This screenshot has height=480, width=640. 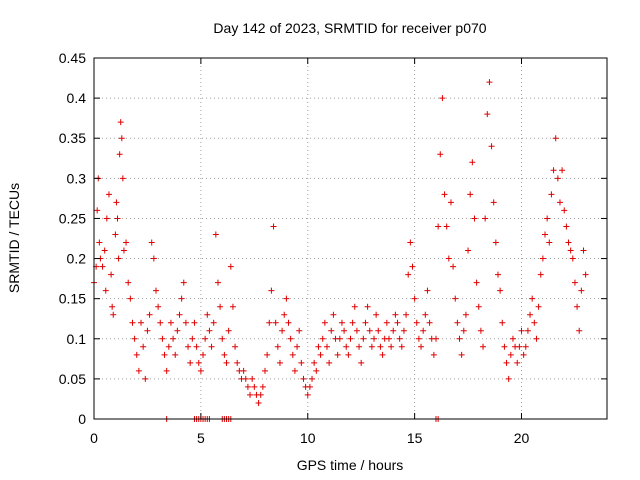 I want to click on y-tick-label: 0.3, so click(x=77, y=178).